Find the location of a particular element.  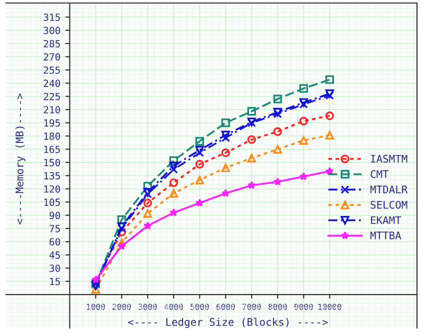

y-tick-label: 225 is located at coordinates (52, 96).